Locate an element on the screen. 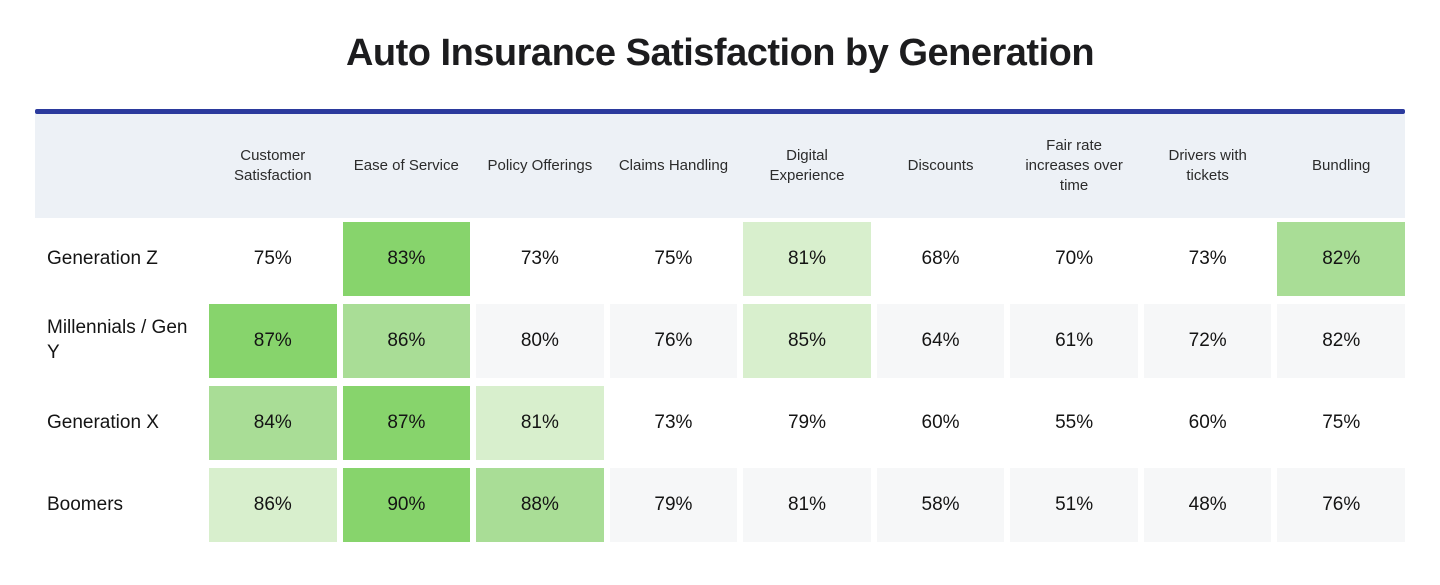 The image size is (1440, 585). row-label: Boomers is located at coordinates (85, 504).